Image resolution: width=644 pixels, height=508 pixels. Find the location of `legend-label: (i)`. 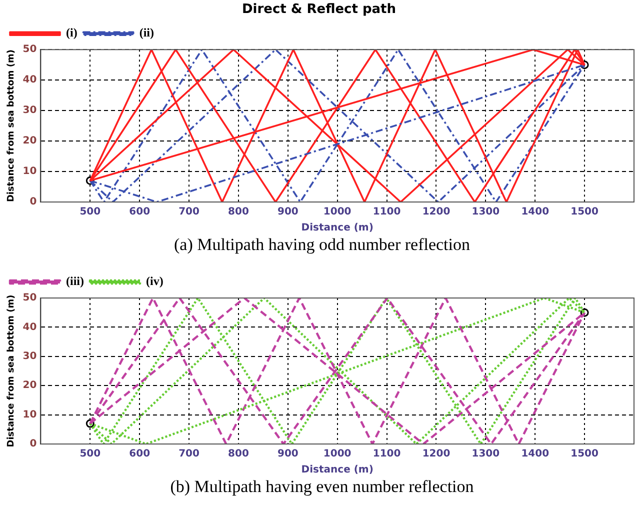

legend-label: (i) is located at coordinates (72, 33).